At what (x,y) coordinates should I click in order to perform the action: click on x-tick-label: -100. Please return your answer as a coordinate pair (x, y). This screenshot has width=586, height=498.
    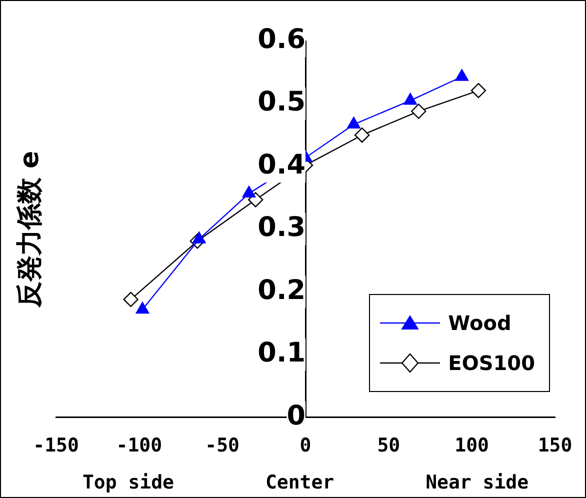
    Looking at the image, I should click on (139, 445).